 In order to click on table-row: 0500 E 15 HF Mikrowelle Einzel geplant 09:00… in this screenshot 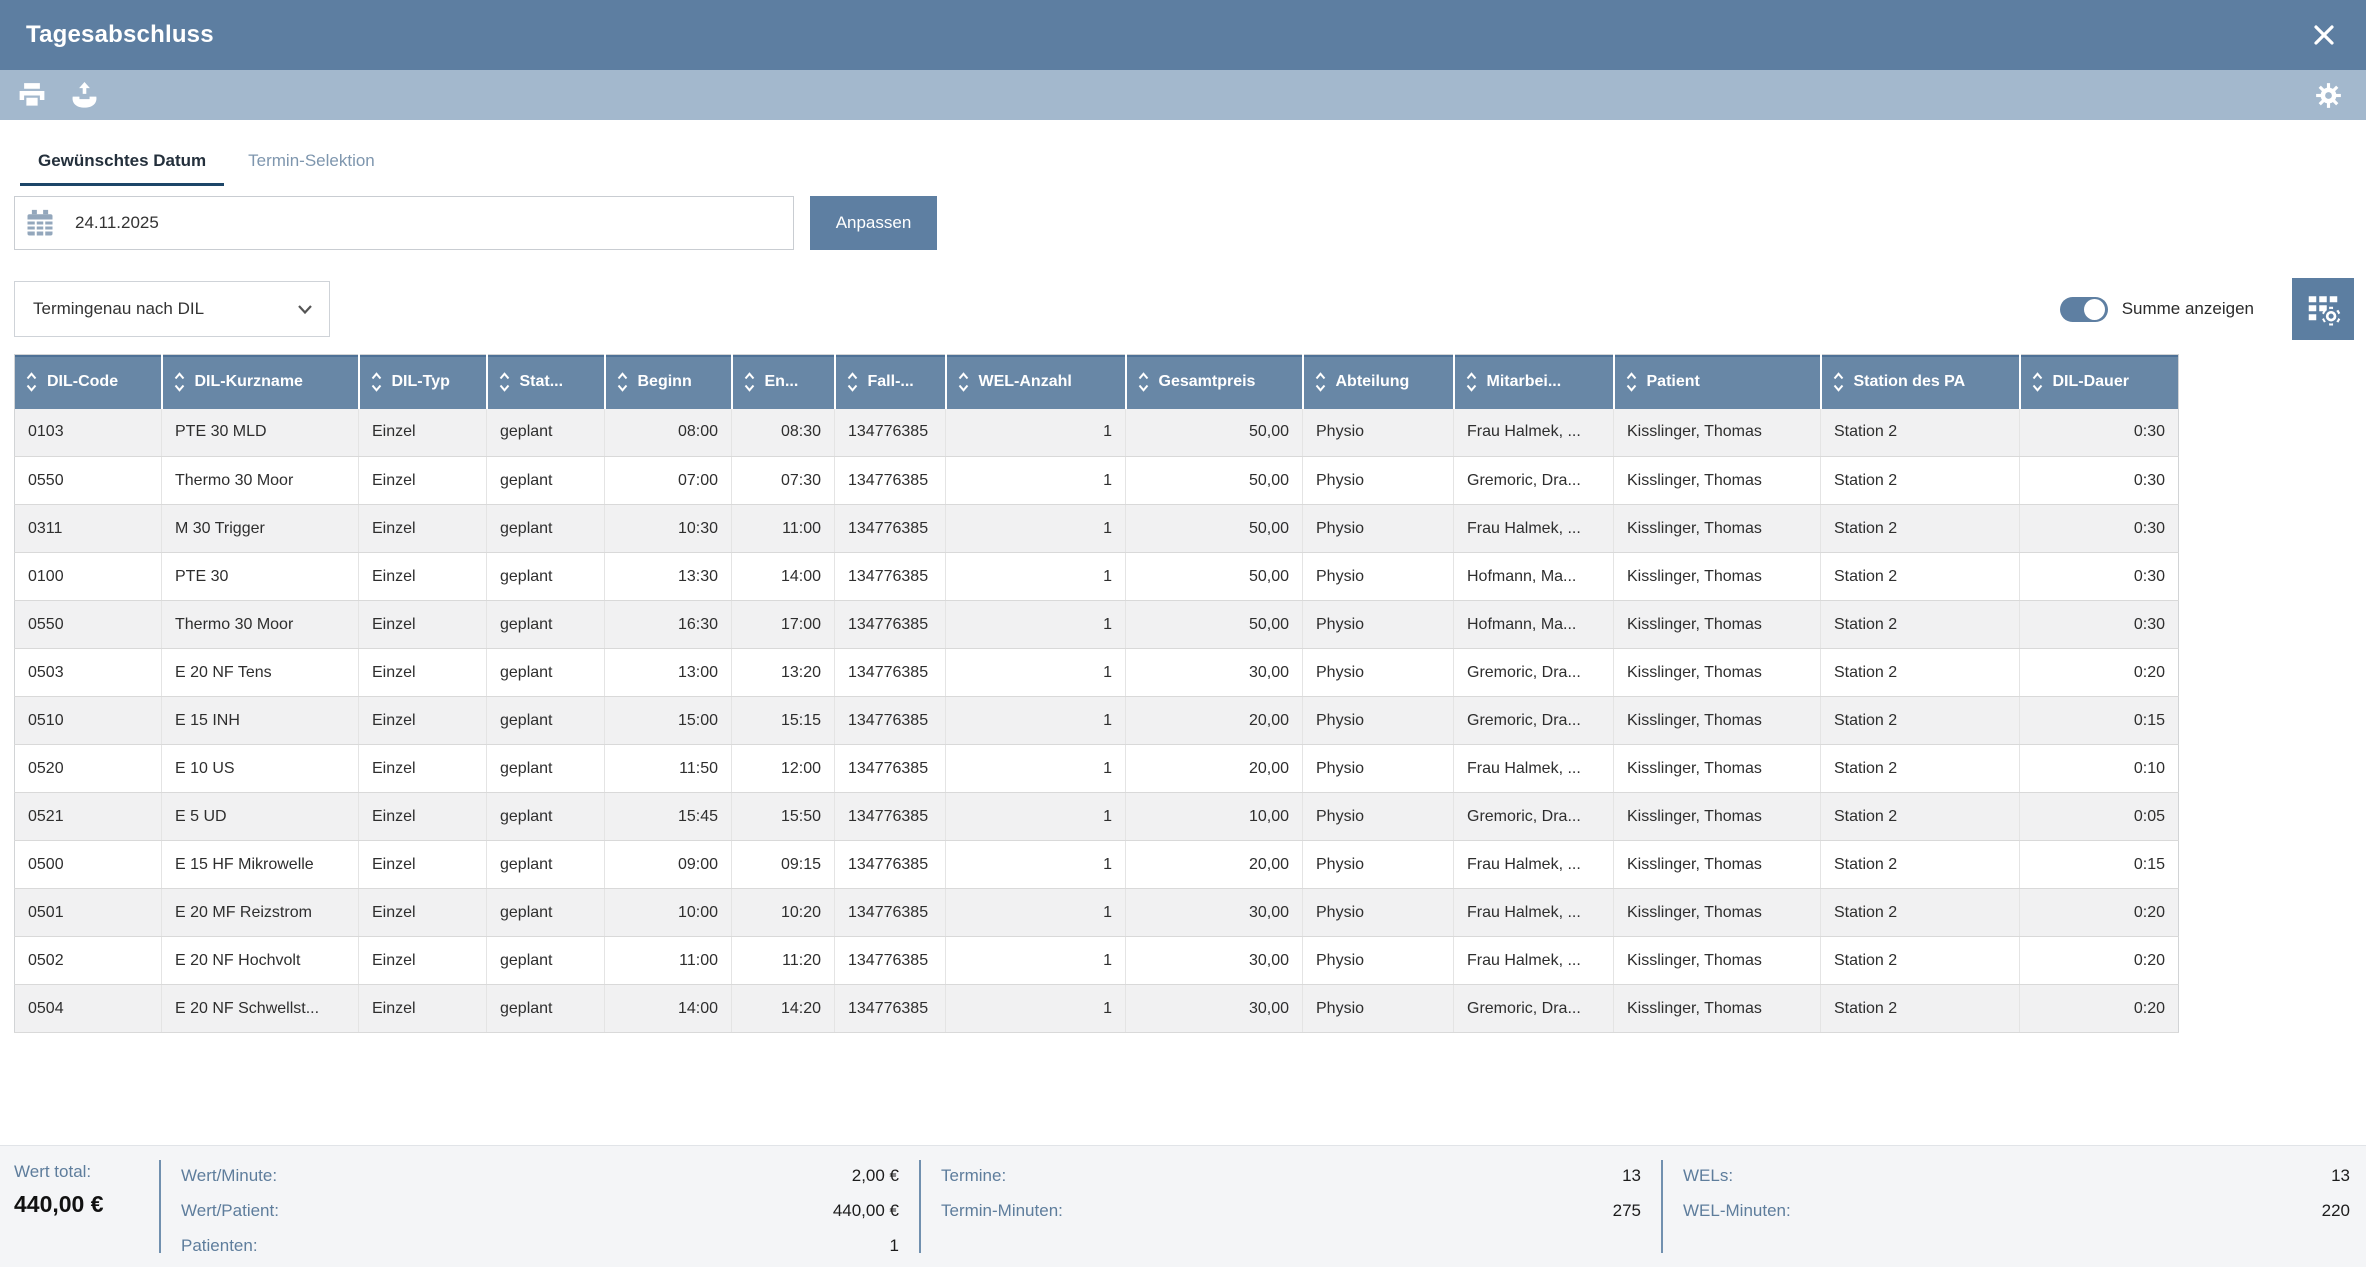, I will do `click(1096, 864)`.